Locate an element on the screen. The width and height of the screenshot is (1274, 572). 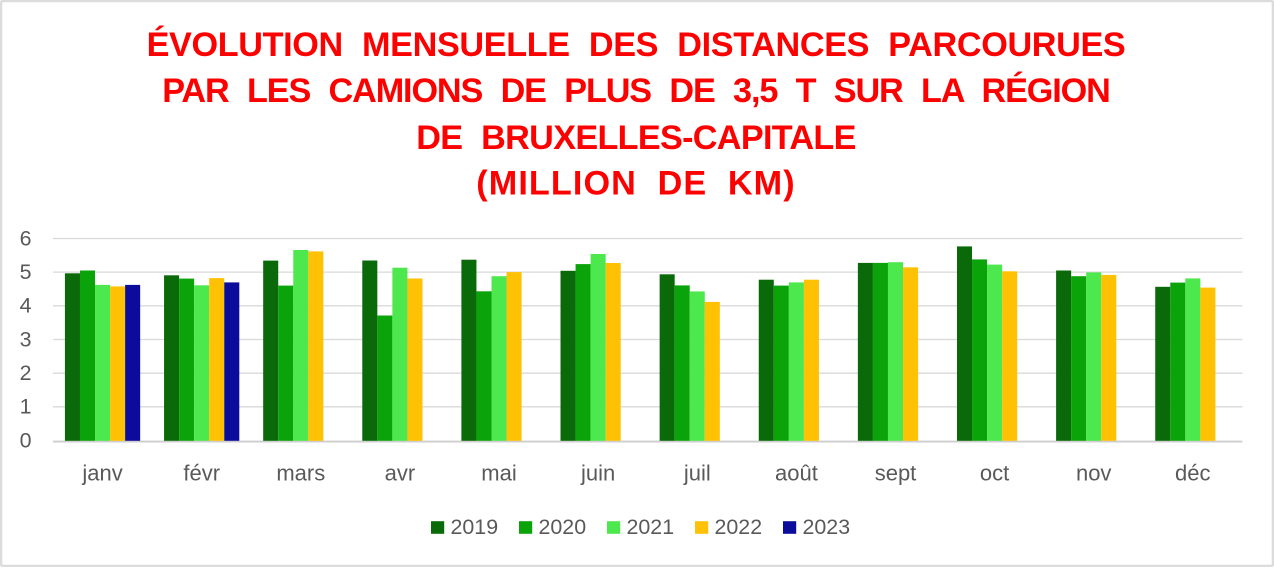
svg-text: 2019 is located at coordinates (475, 527).